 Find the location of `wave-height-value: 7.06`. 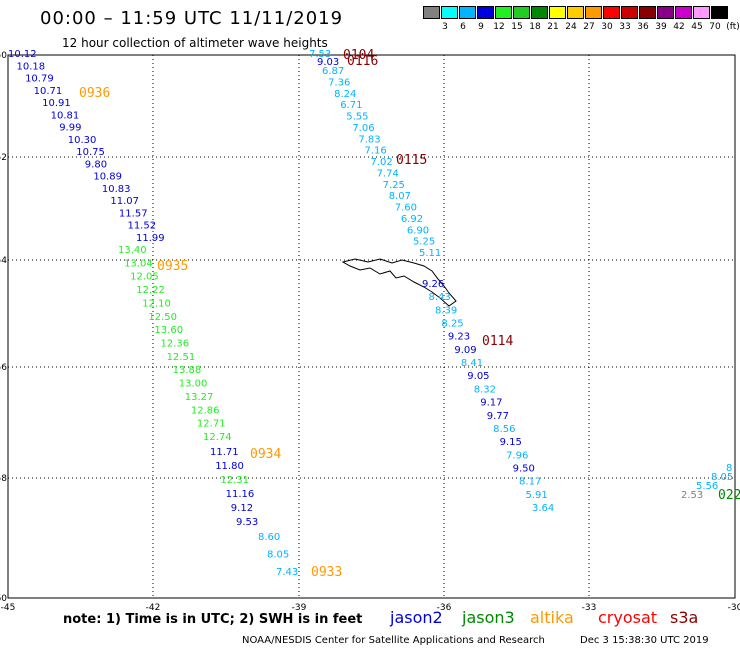

wave-height-value: 7.06 is located at coordinates (363, 128).